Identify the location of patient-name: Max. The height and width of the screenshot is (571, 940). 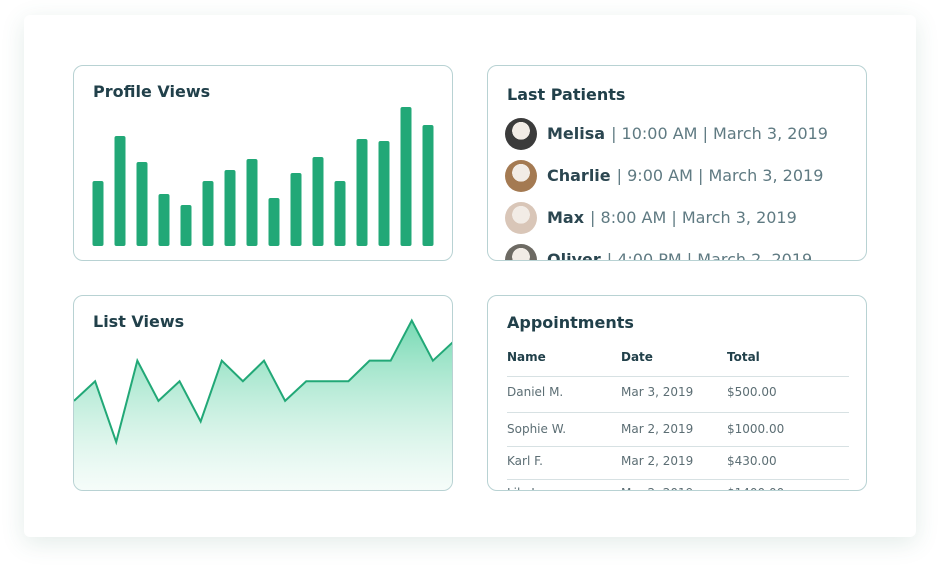
(566, 217).